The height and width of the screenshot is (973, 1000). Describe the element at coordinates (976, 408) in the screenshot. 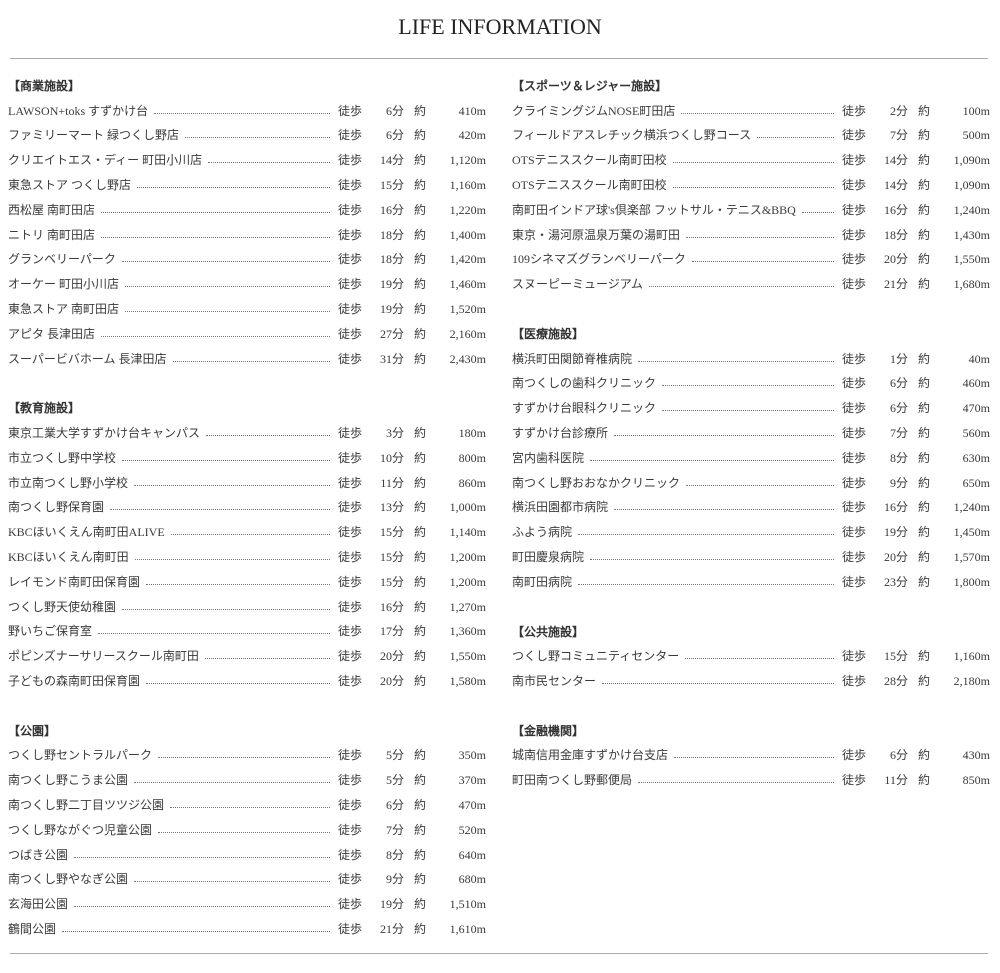

I see `distance-value: 470m` at that location.